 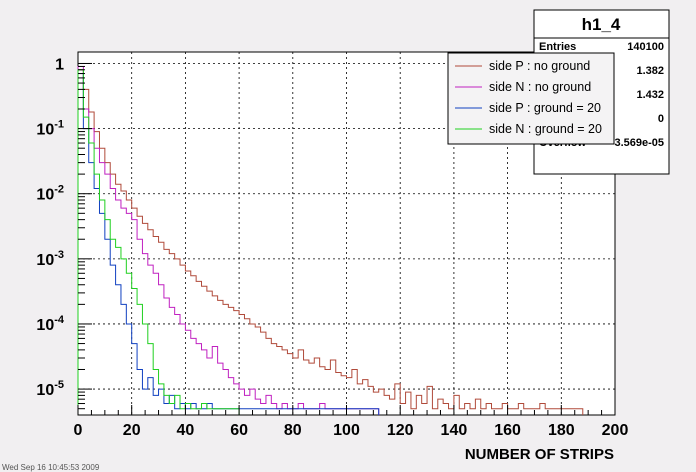 I want to click on y-tick-label: 10⁻³, so click(x=50, y=259).